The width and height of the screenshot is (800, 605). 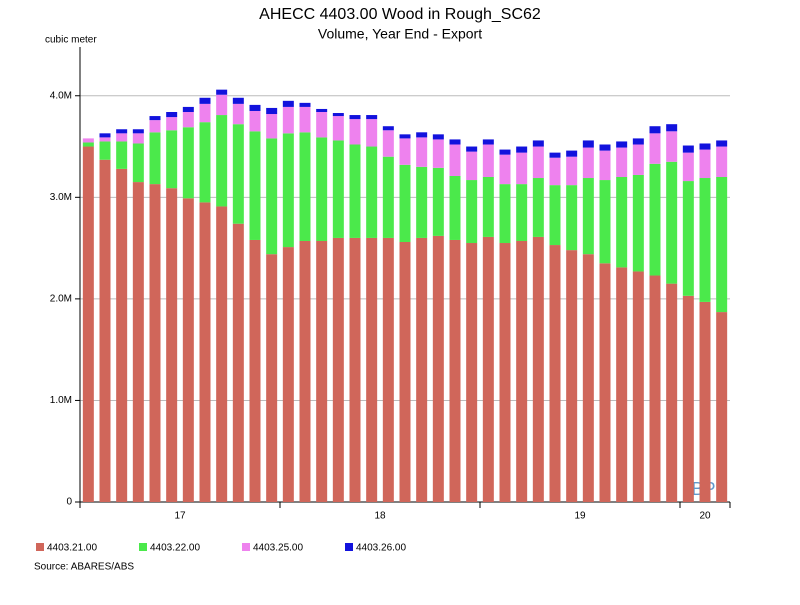 I want to click on y-tick-label: 0, so click(x=69, y=502).